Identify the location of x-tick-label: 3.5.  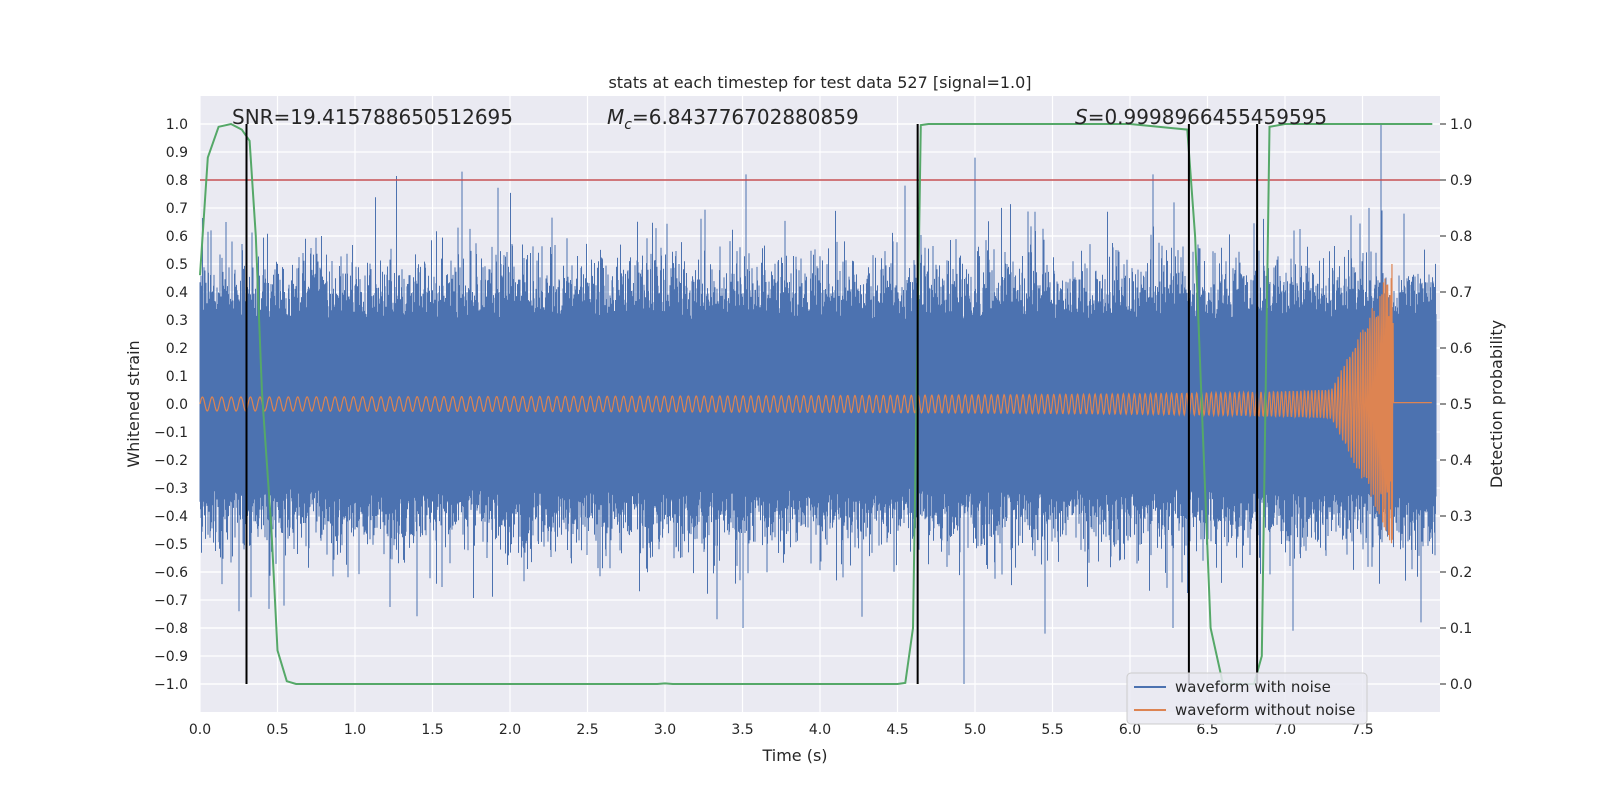
(742, 730).